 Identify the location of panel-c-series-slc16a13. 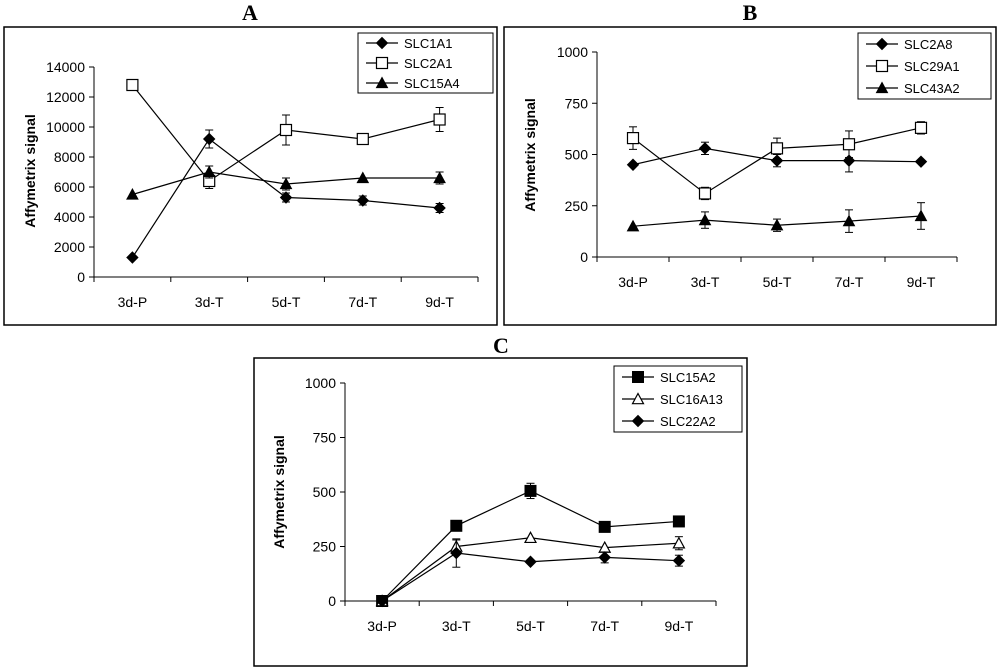
(530, 569).